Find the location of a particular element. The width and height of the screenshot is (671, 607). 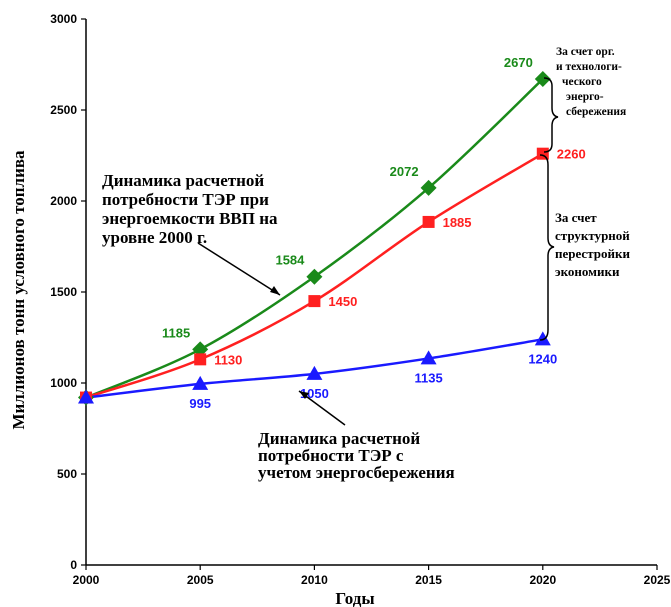

data-label: 1885 is located at coordinates (457, 222).